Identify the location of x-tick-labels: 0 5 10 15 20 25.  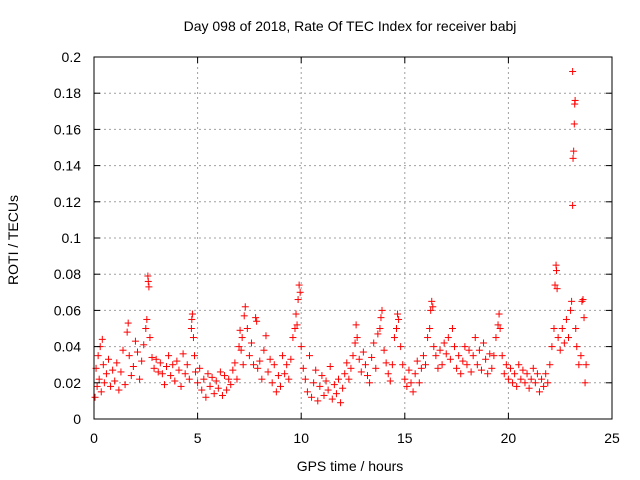
(355, 438).